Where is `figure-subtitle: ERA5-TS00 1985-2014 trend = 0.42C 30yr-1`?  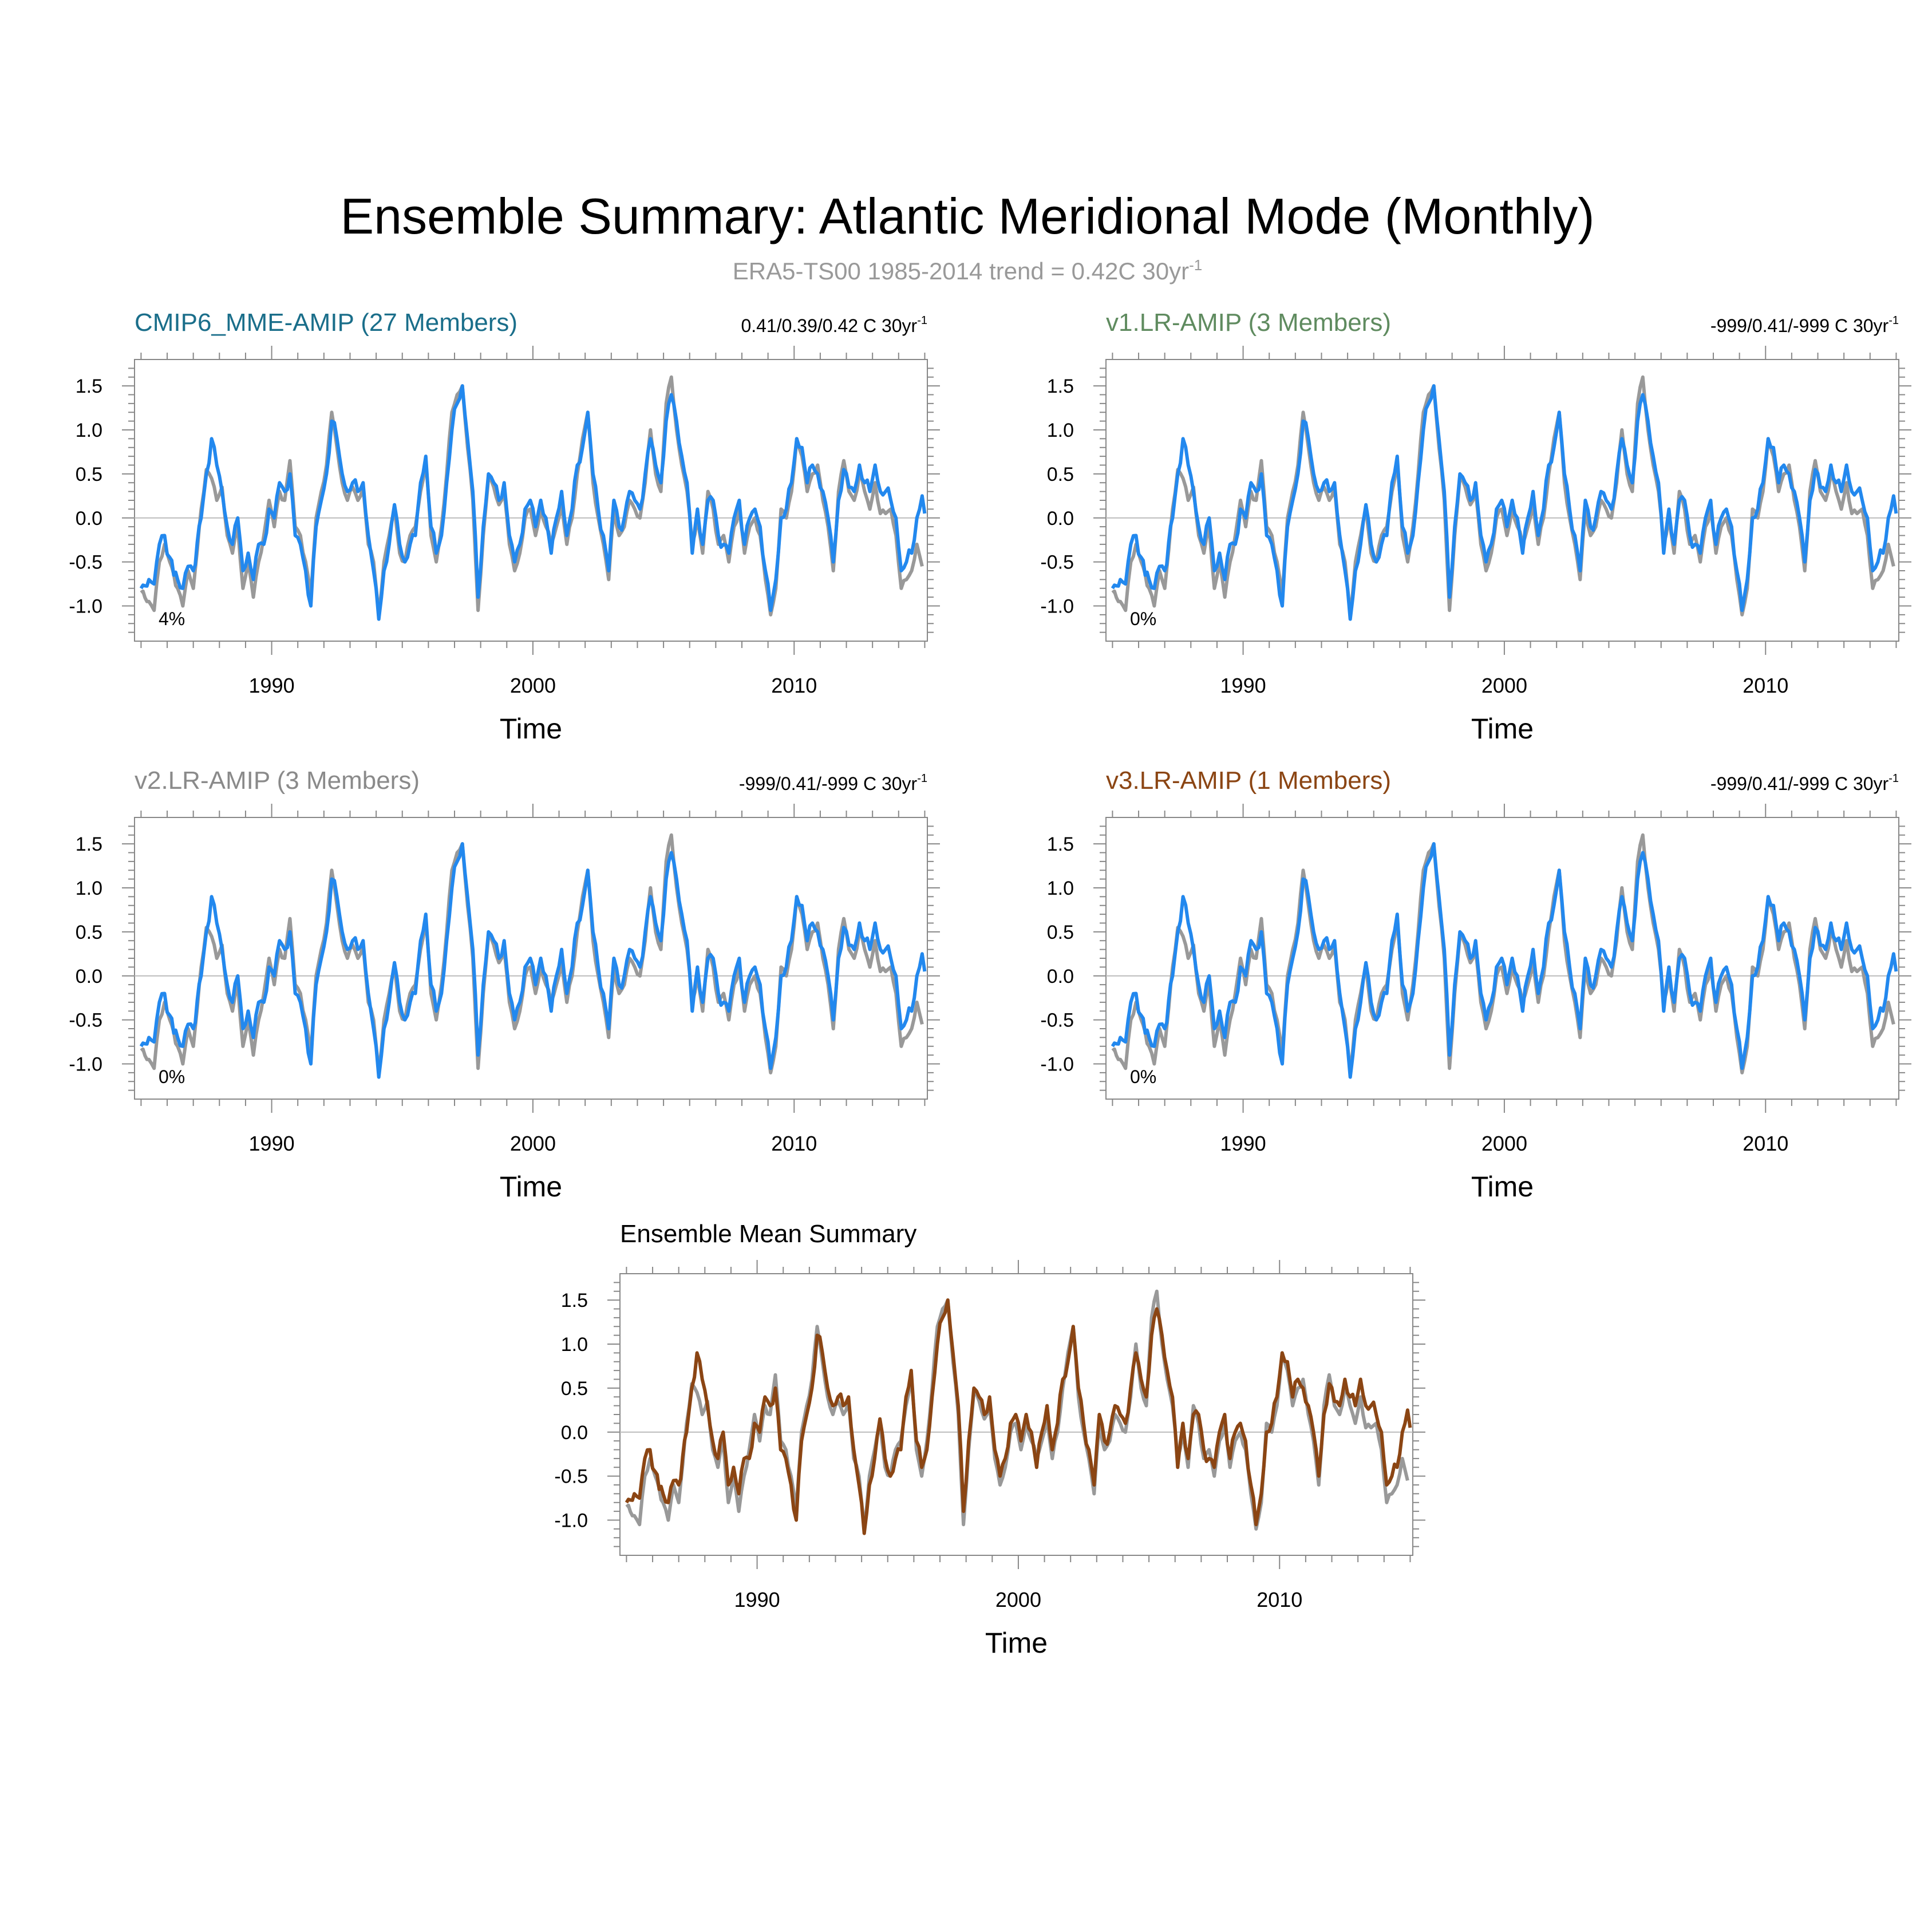 figure-subtitle: ERA5-TS00 1985-2014 trend = 0.42C 30yr-1 is located at coordinates (967, 270).